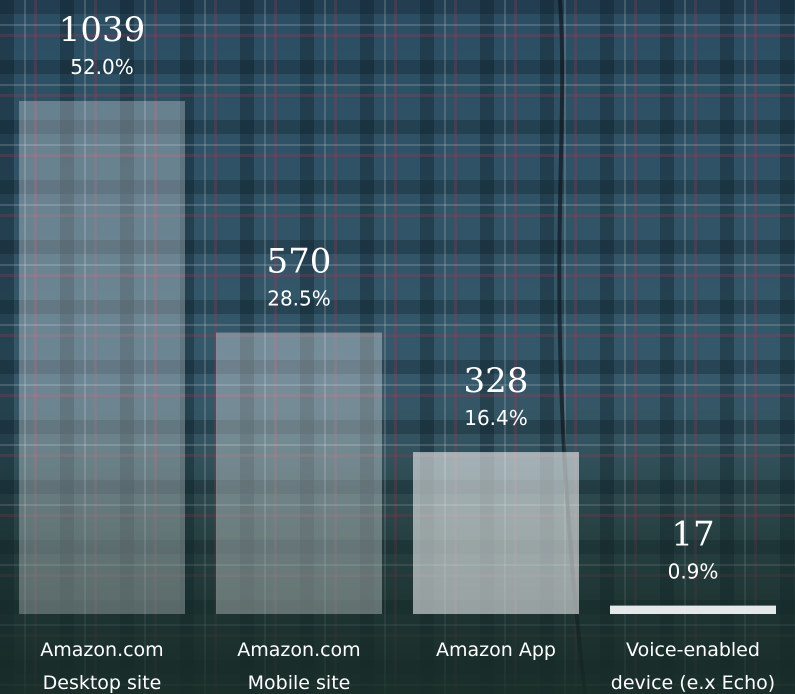 The image size is (795, 694). What do you see at coordinates (102, 666) in the screenshot?
I see `category-label: Amazon.com Desktop site` at bounding box center [102, 666].